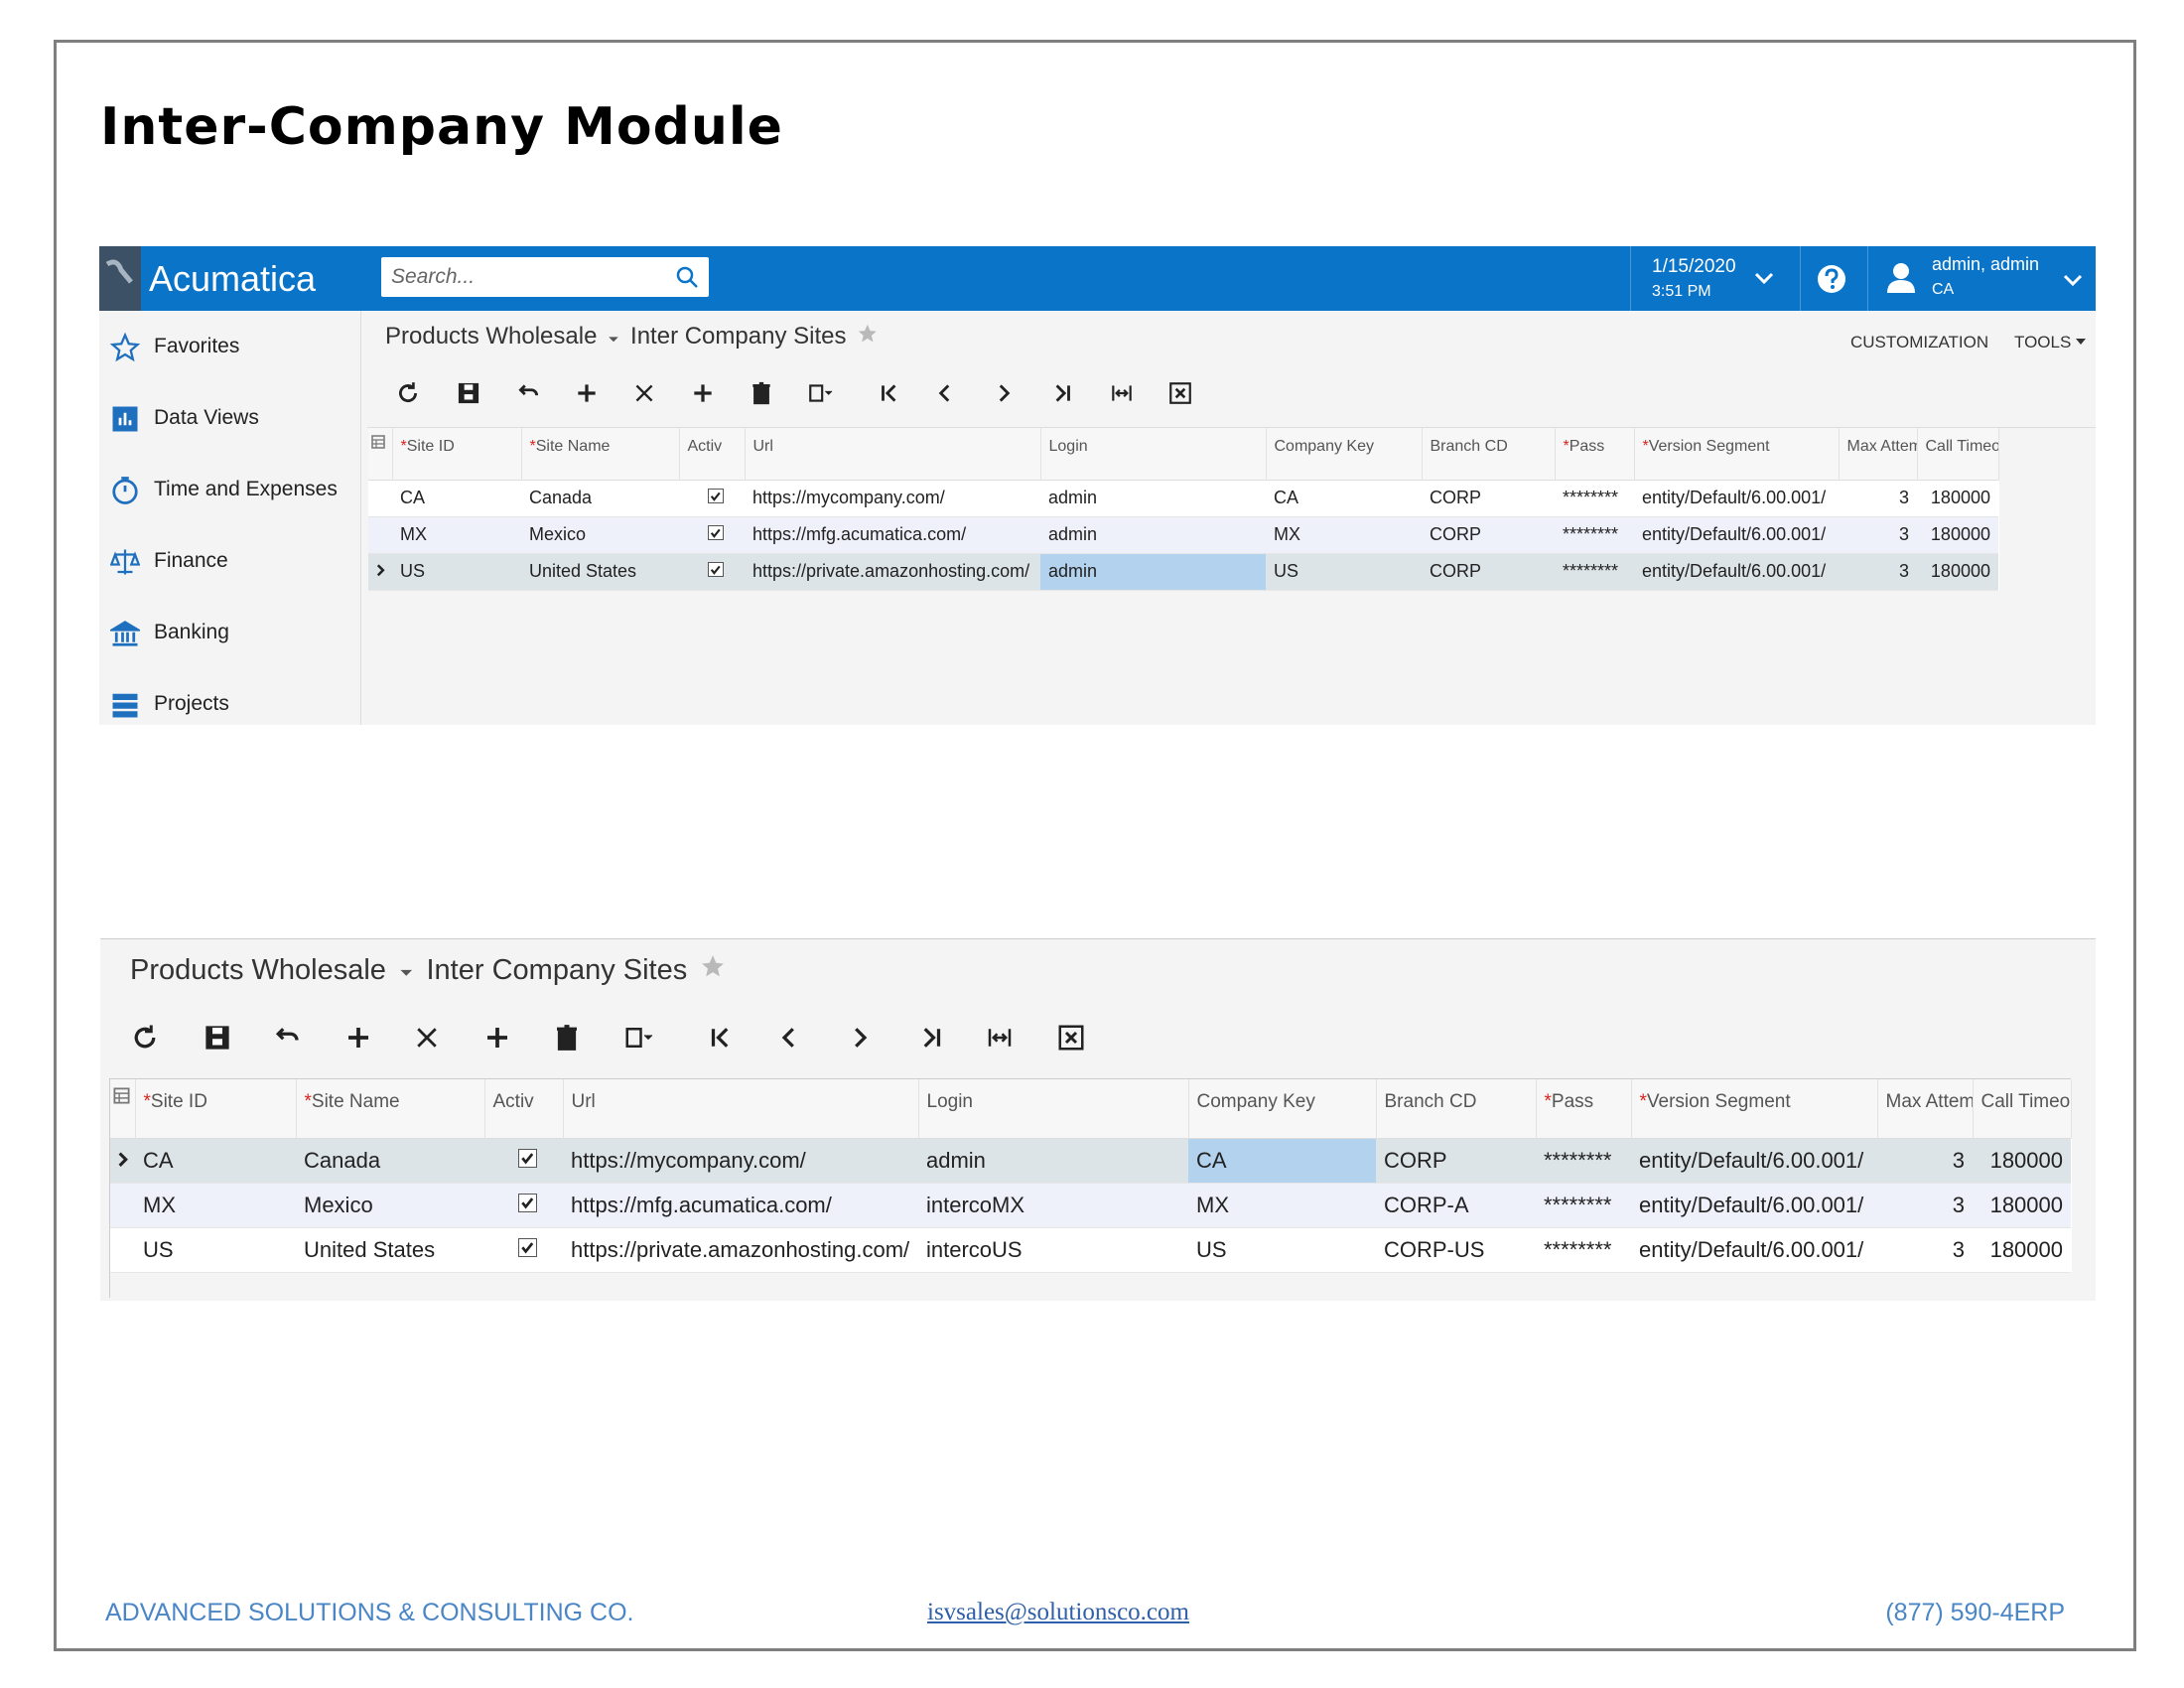 This screenshot has height=1688, width=2184. I want to click on grid-cell: intercoUS, so click(974, 1249).